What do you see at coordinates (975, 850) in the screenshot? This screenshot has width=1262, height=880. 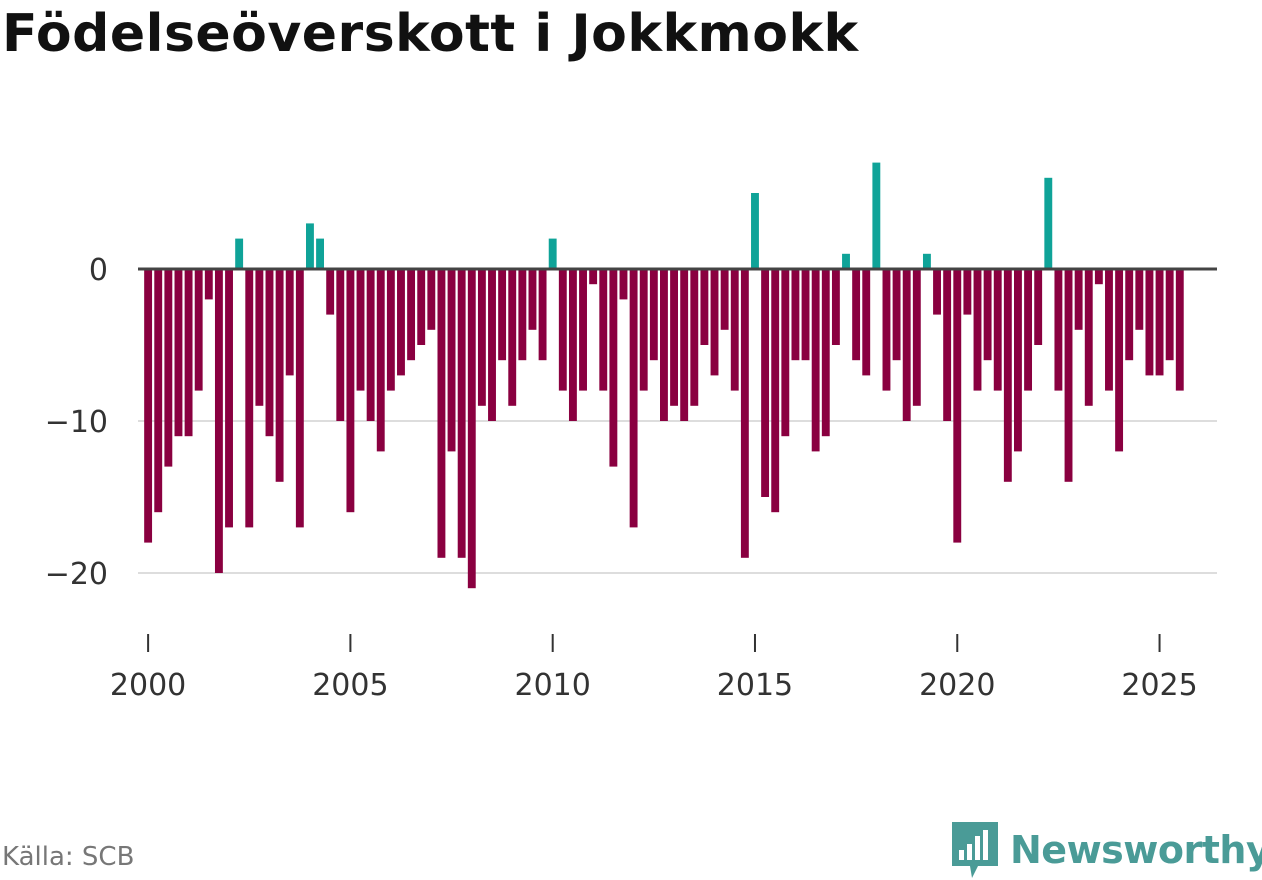 I see `bar-chart-speech-bubble-icon` at bounding box center [975, 850].